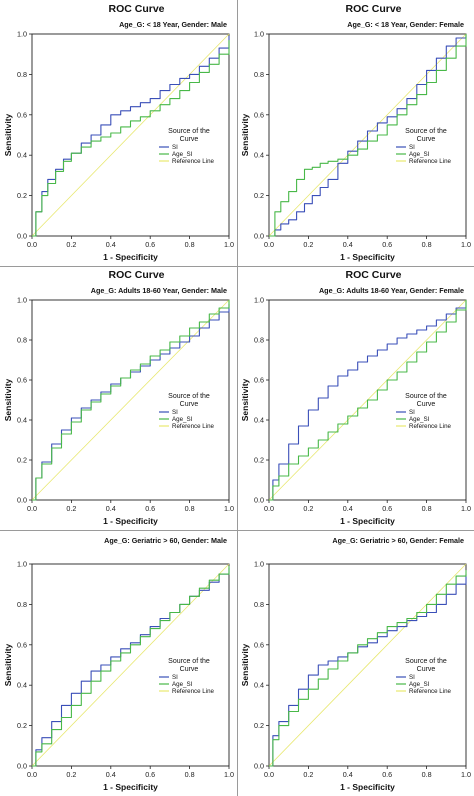 Image resolution: width=474 pixels, height=796 pixels. Describe the element at coordinates (237, 398) in the screenshot. I see `panel-column-divider` at that location.